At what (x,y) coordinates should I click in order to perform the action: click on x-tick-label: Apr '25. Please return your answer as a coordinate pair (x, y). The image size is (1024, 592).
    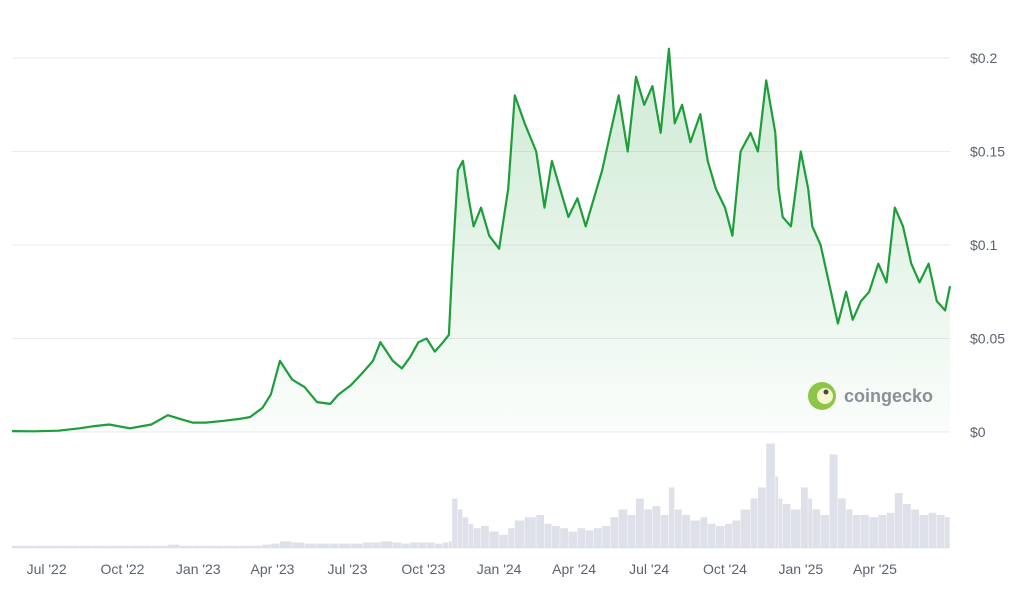
    Looking at the image, I should click on (875, 569).